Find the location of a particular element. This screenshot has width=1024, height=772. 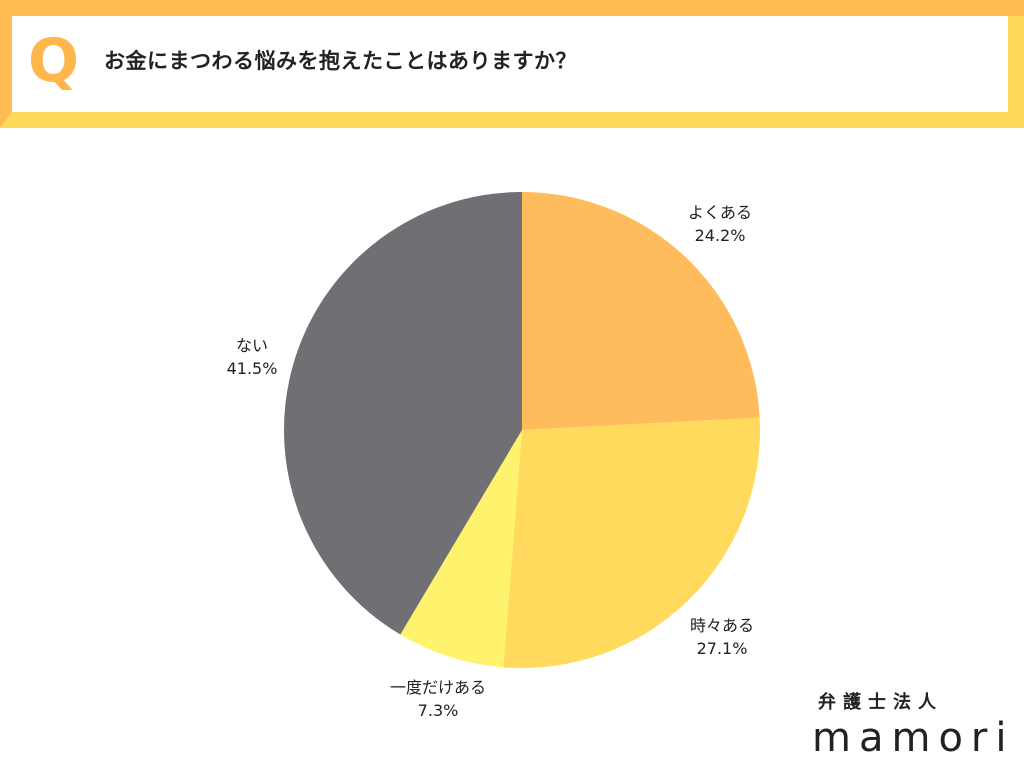

q-mark-icon: Q is located at coordinates (54, 61).